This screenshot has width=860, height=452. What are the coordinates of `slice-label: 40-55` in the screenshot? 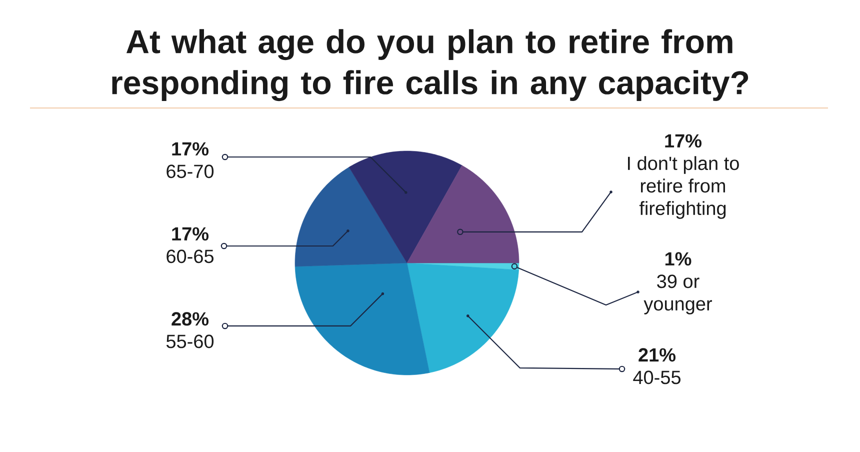 It's located at (656, 377).